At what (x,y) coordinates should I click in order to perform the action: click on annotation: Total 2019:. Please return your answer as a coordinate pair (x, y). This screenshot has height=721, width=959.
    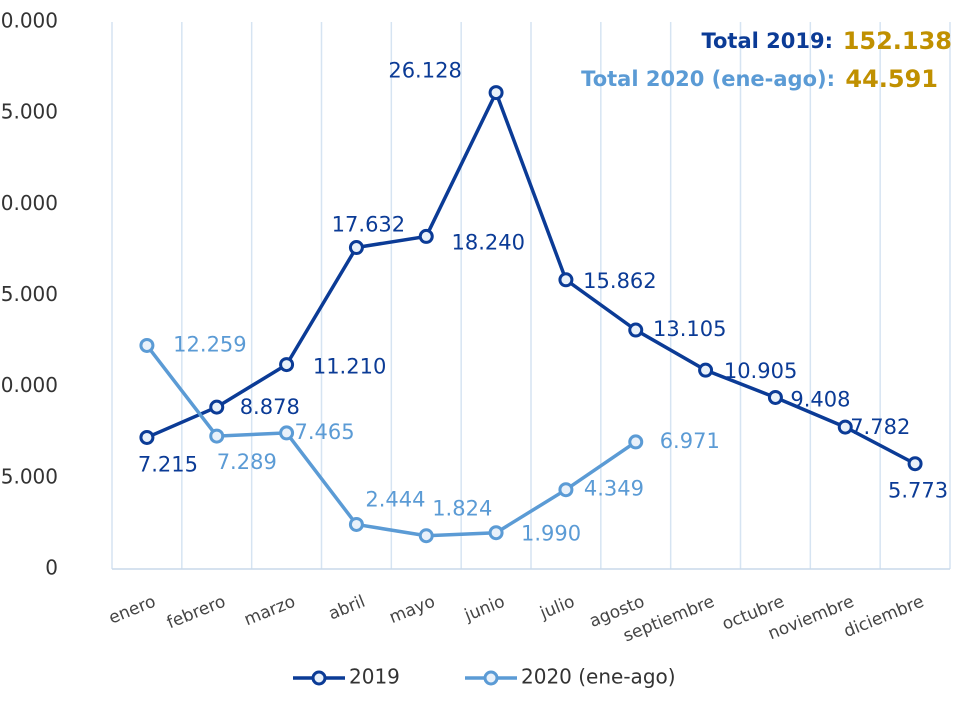
    Looking at the image, I should click on (767, 41).